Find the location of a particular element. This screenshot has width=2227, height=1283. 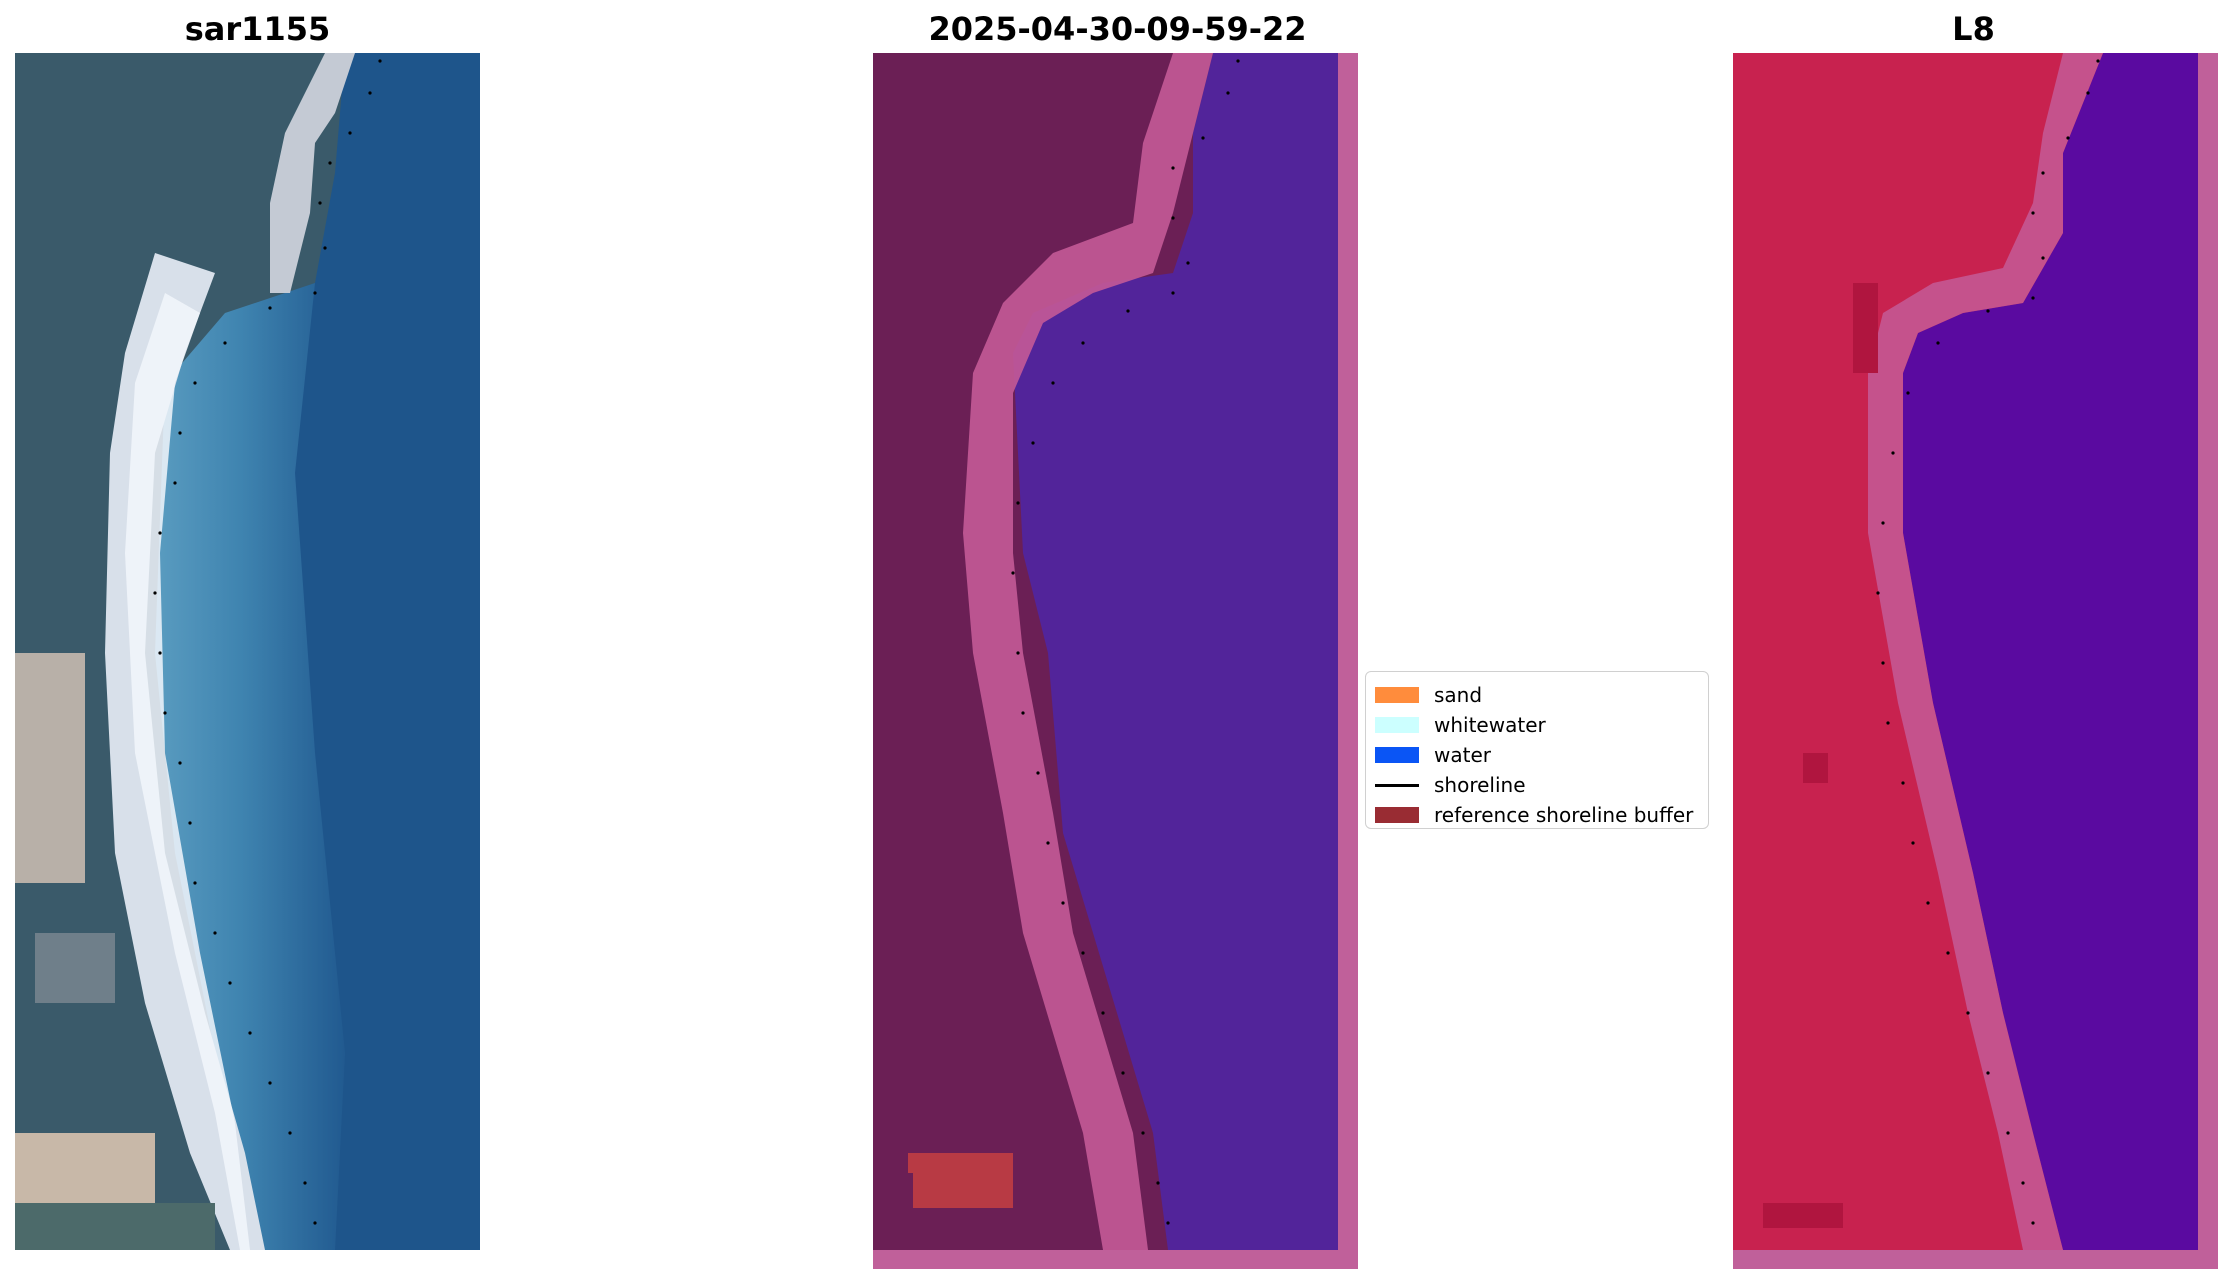

panel-title-rgb: sar1155 is located at coordinates (257, 29).